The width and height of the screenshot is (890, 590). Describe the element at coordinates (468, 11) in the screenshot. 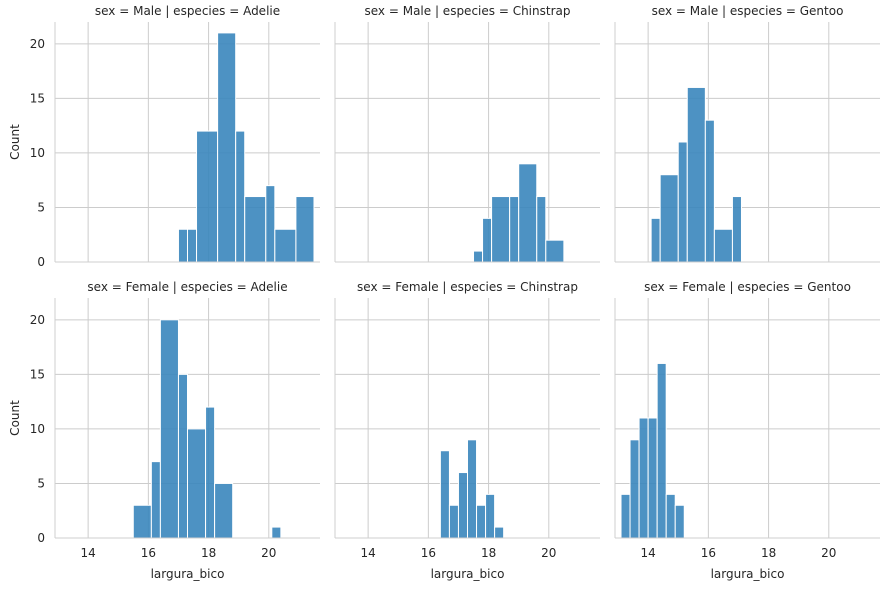

I see `panel-title: sex = Male | especies = Chinstrap` at that location.